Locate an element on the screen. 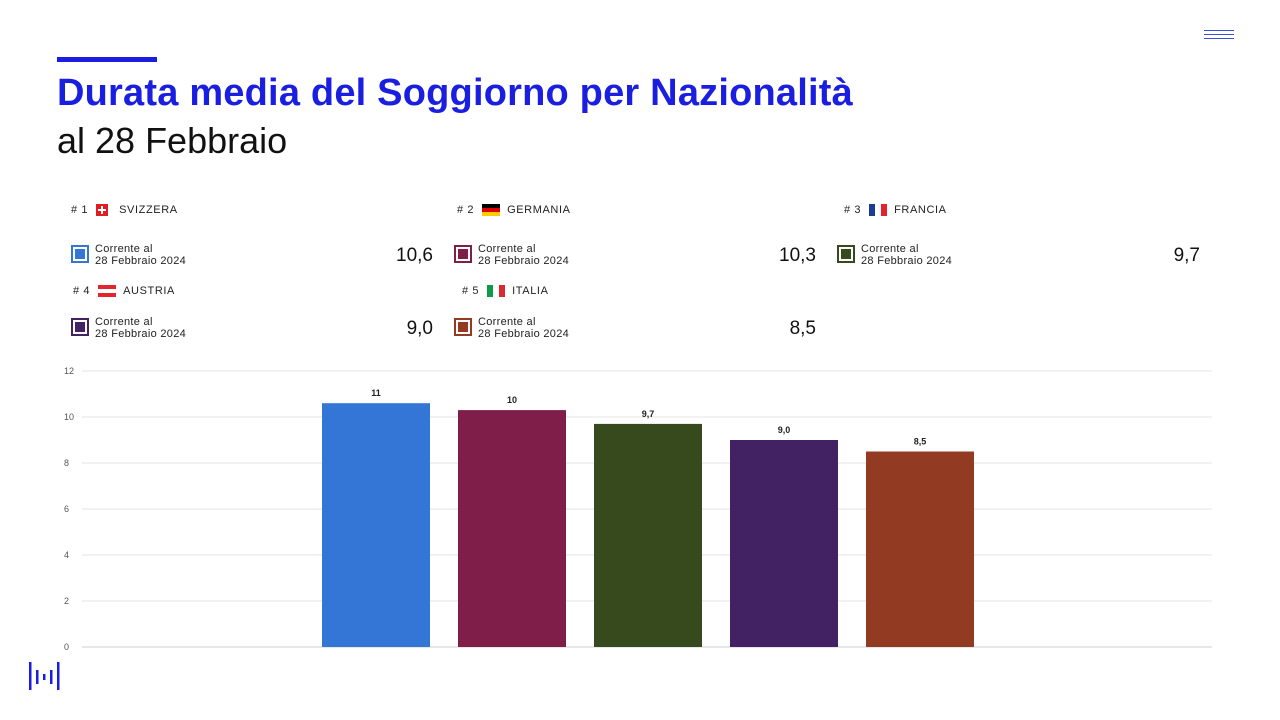 The width and height of the screenshot is (1280, 720). rank-header-austria: # 4 AUSTRIA is located at coordinates (124, 291).